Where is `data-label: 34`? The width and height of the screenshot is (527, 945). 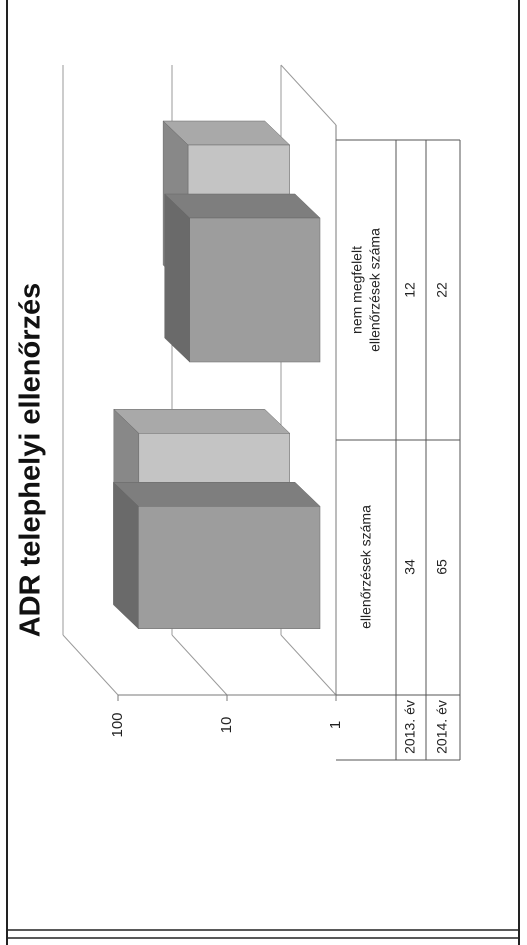 data-label: 34 is located at coordinates (410, 567).